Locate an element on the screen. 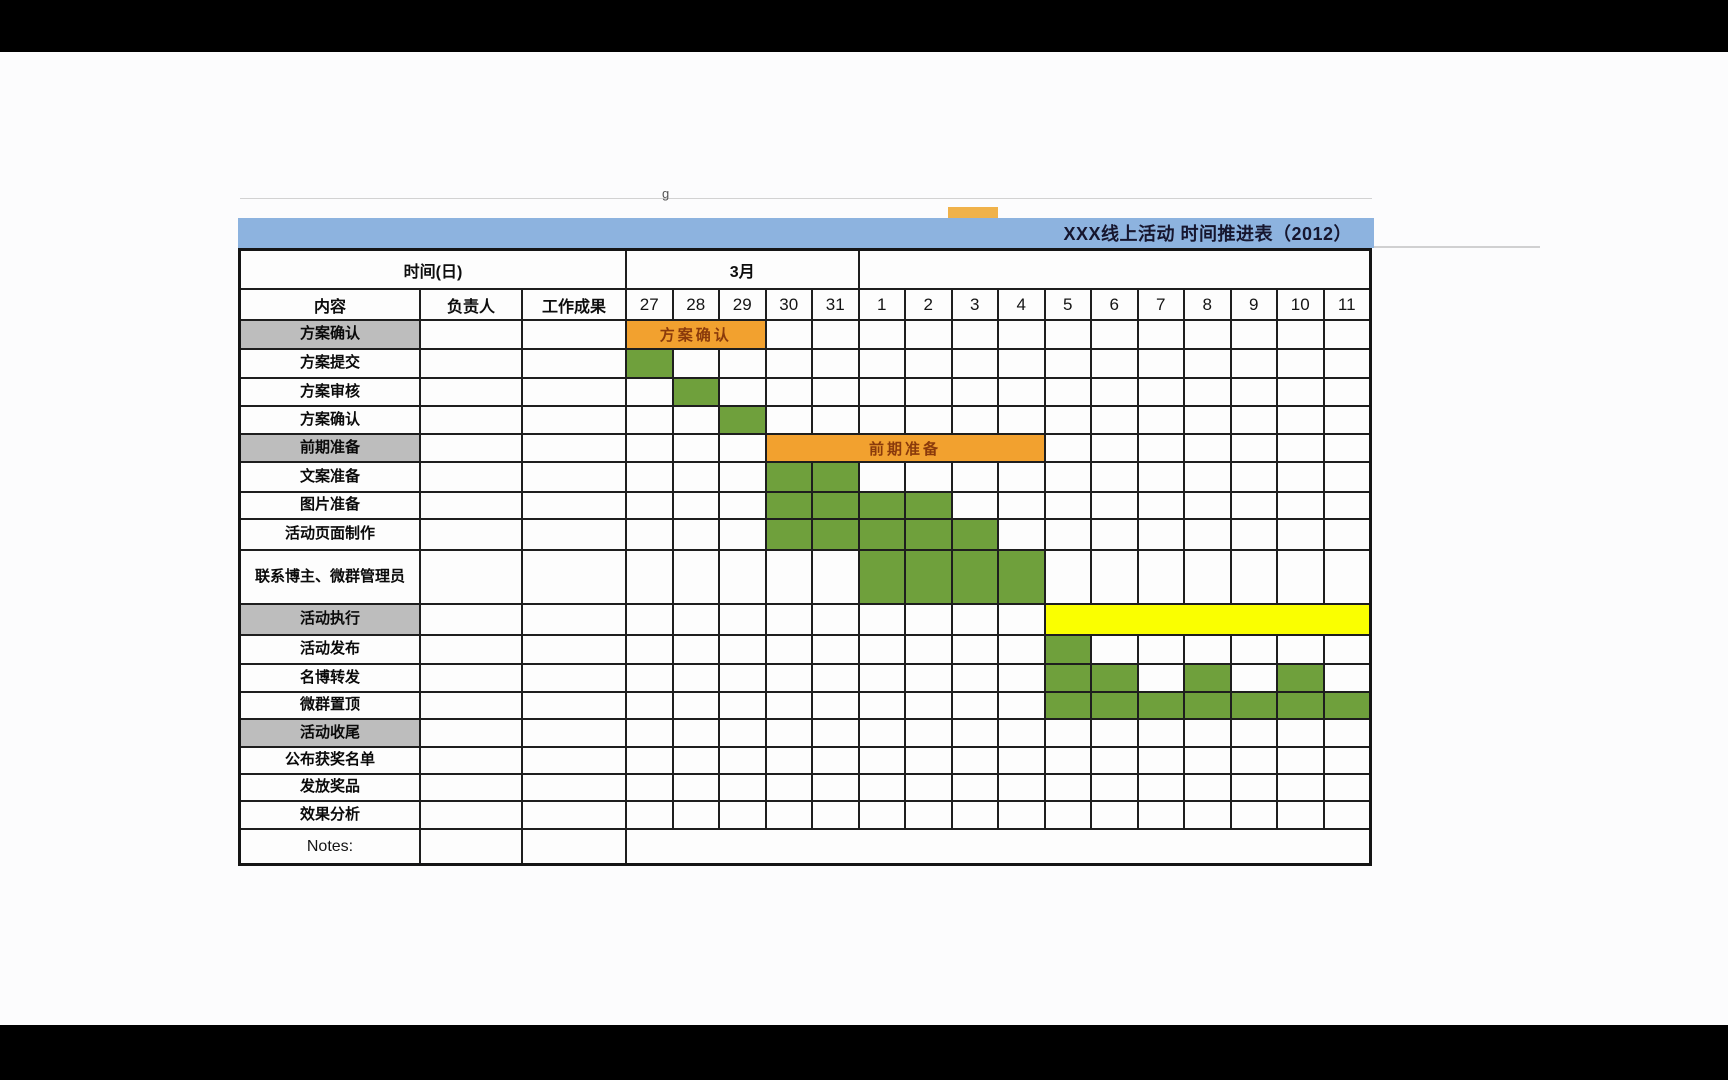 Image resolution: width=1728 pixels, height=1080 pixels. gantt-cell-r0-d11 is located at coordinates (1346, 334).